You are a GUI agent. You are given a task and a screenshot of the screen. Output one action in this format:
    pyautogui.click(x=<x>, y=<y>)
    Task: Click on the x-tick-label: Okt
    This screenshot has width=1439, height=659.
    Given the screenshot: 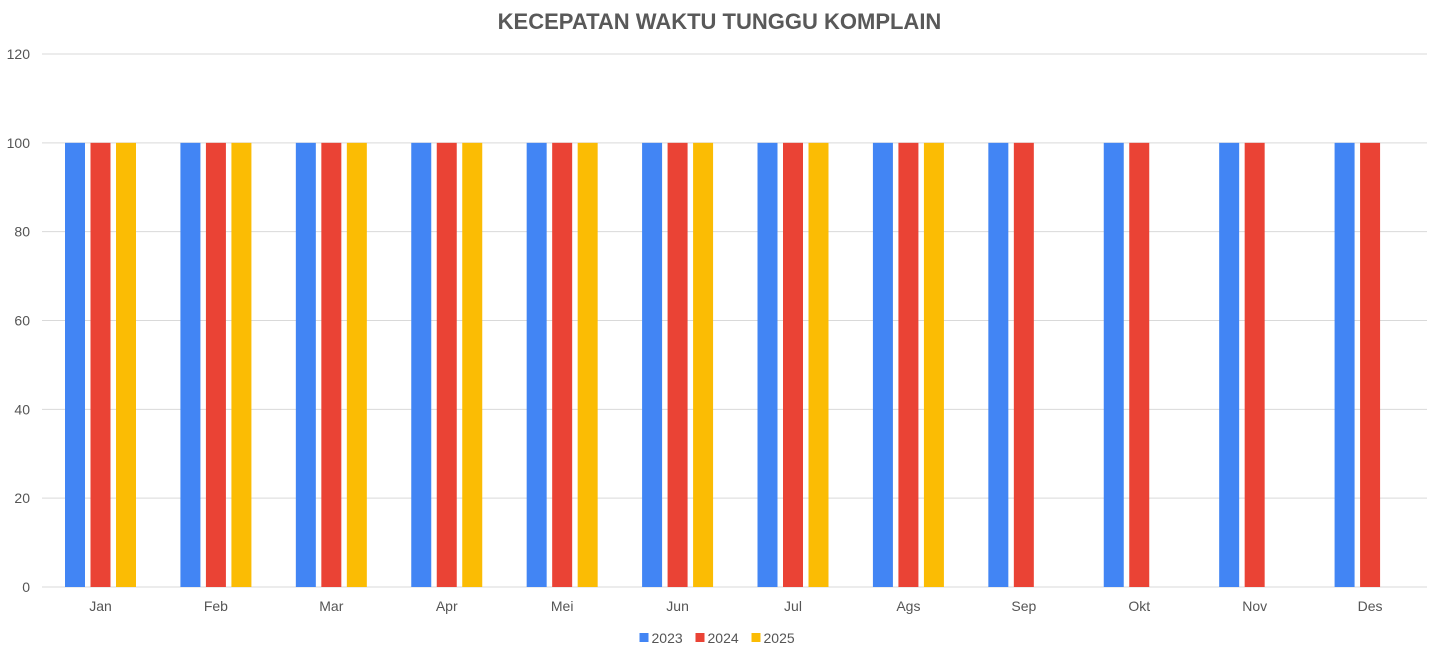 What is the action you would take?
    pyautogui.click(x=1139, y=606)
    